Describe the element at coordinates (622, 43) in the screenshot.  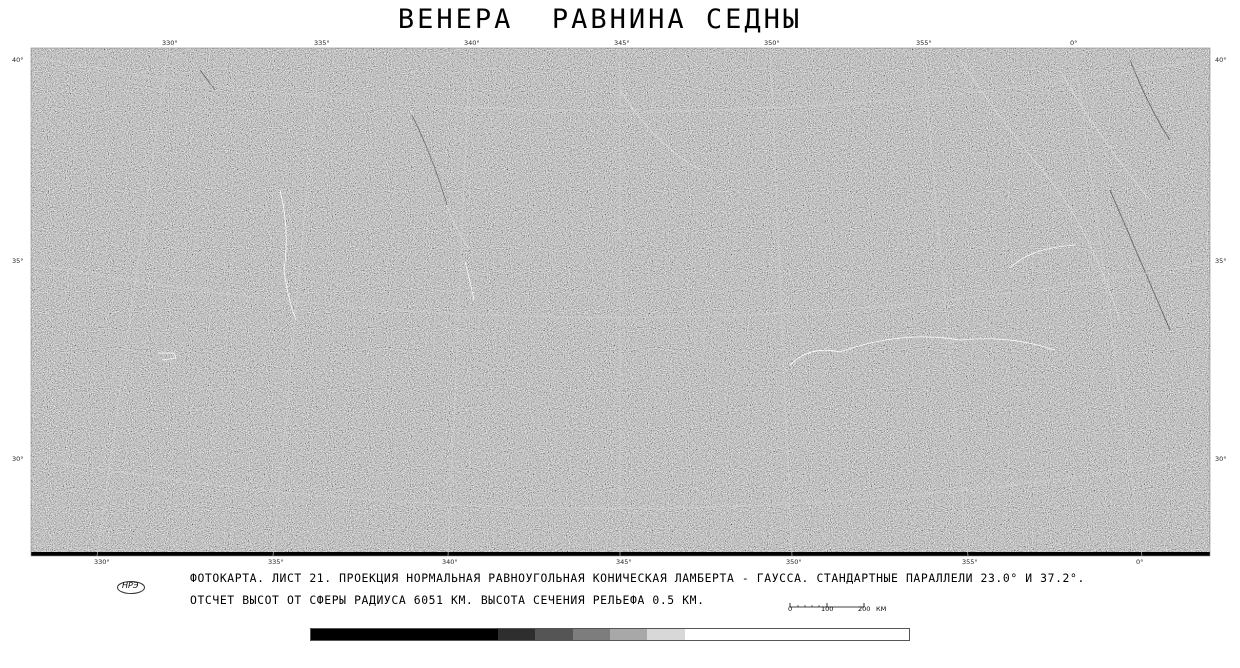
I see `top-longitude-label: 345°` at that location.